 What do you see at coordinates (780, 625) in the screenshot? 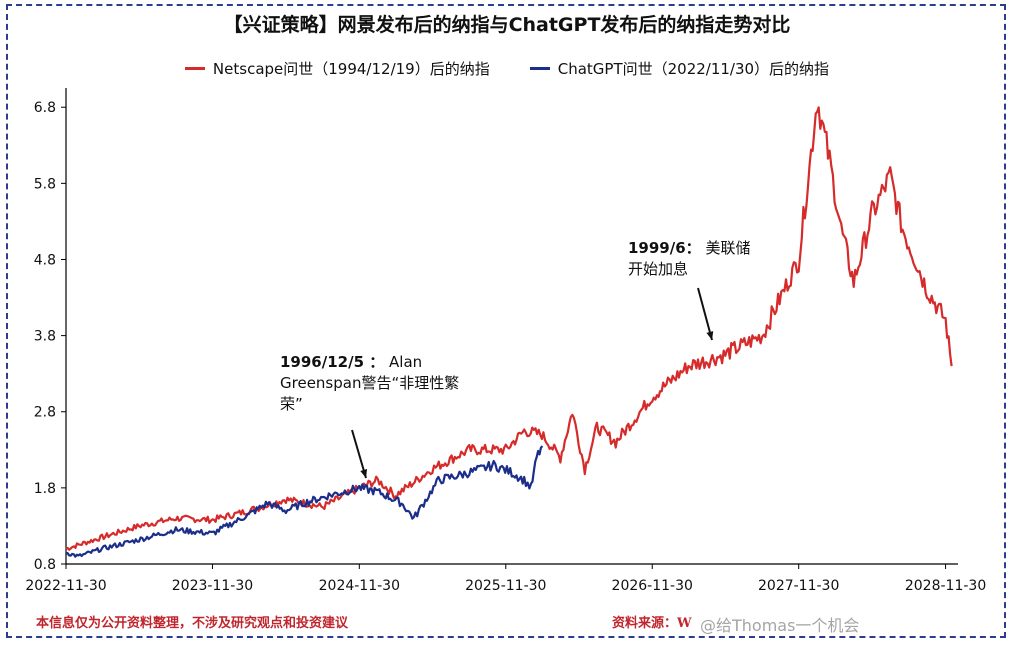
I see `watermark-text: @给Thomas一个机会` at bounding box center [780, 625].